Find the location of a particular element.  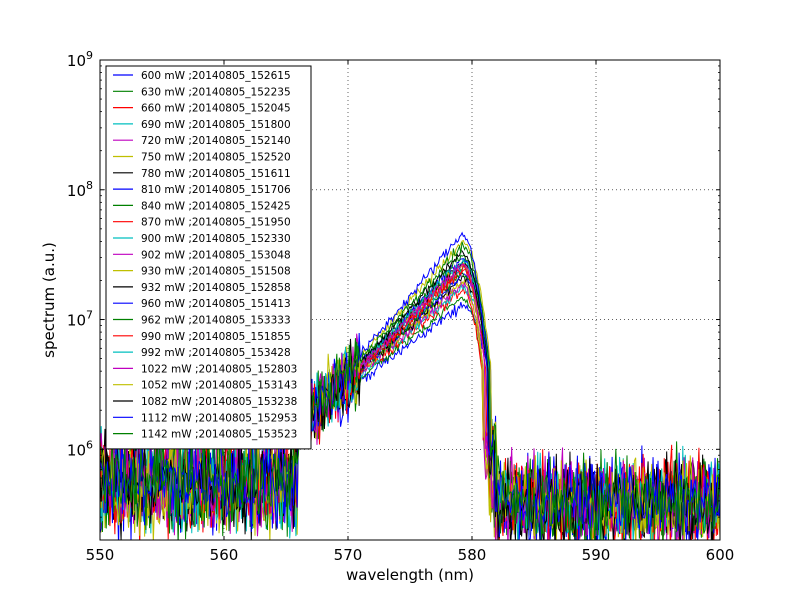

legend-label: 962 mW ;20140805_153333 is located at coordinates (216, 321).